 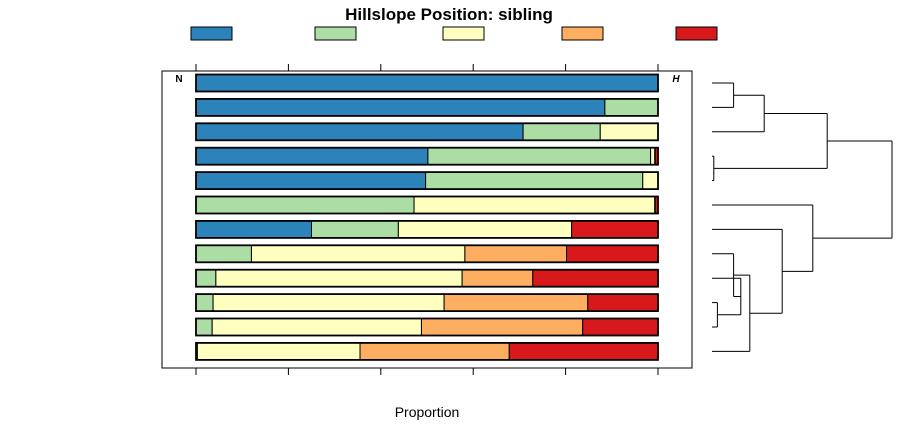 I want to click on h-header: H, so click(x=676, y=79).